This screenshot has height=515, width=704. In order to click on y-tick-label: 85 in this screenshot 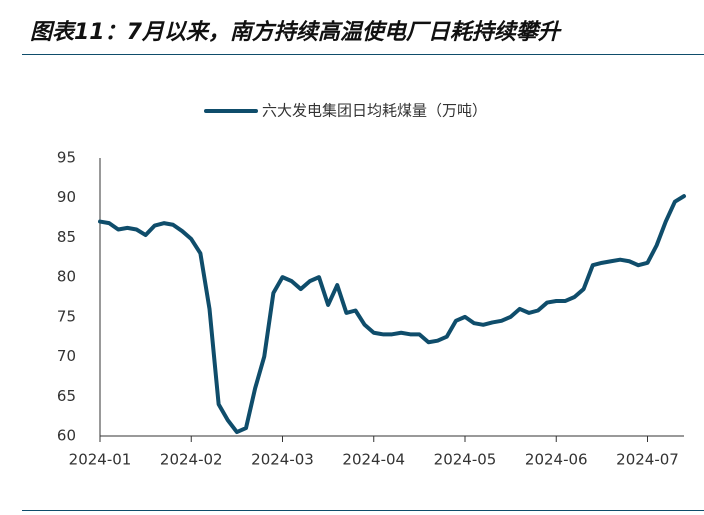, I will do `click(66, 237)`.